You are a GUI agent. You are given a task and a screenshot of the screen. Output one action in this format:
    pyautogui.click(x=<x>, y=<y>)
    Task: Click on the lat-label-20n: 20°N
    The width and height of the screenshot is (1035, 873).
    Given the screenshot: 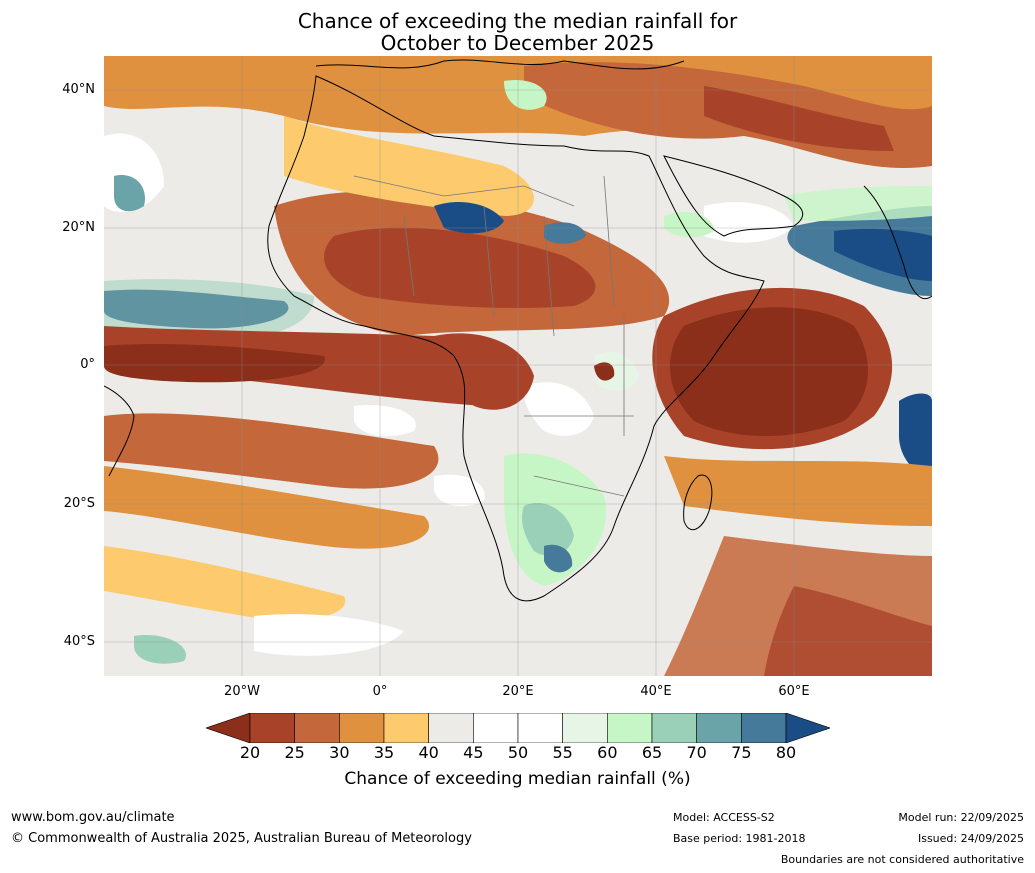 What is the action you would take?
    pyautogui.click(x=78, y=227)
    